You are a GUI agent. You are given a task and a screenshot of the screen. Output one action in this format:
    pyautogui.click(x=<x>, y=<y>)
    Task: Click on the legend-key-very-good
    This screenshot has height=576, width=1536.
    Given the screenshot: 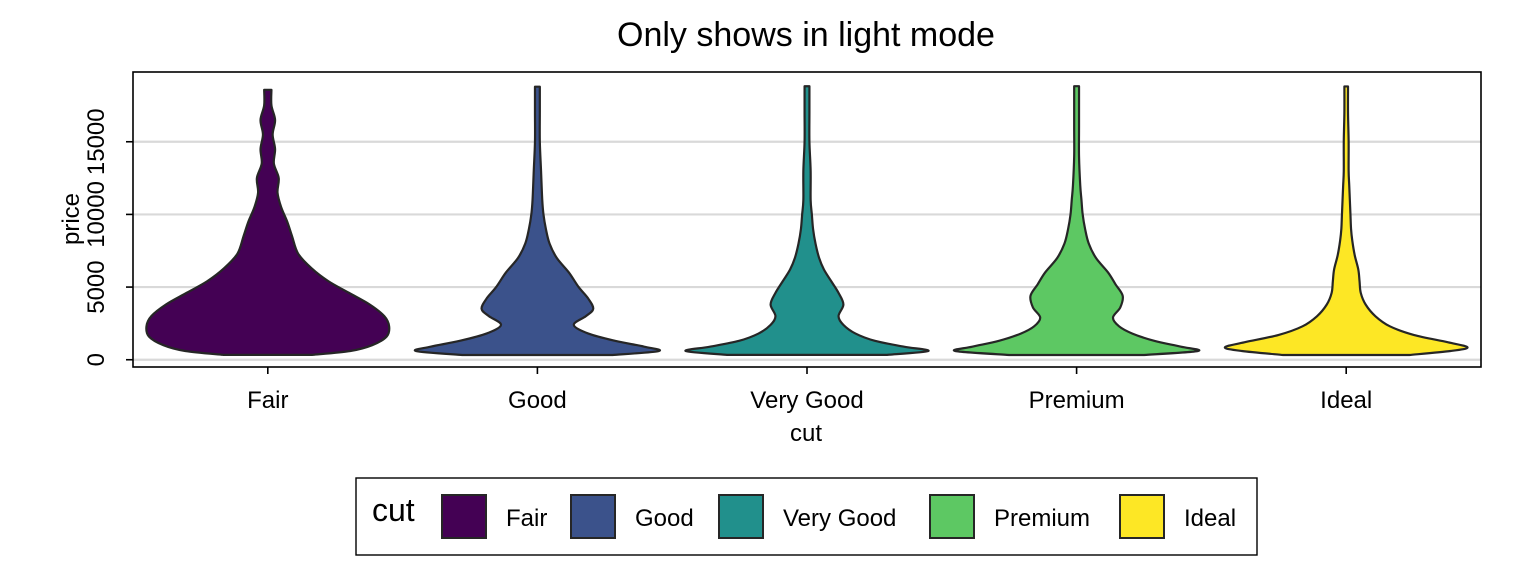 What is the action you would take?
    pyautogui.click(x=741, y=516)
    